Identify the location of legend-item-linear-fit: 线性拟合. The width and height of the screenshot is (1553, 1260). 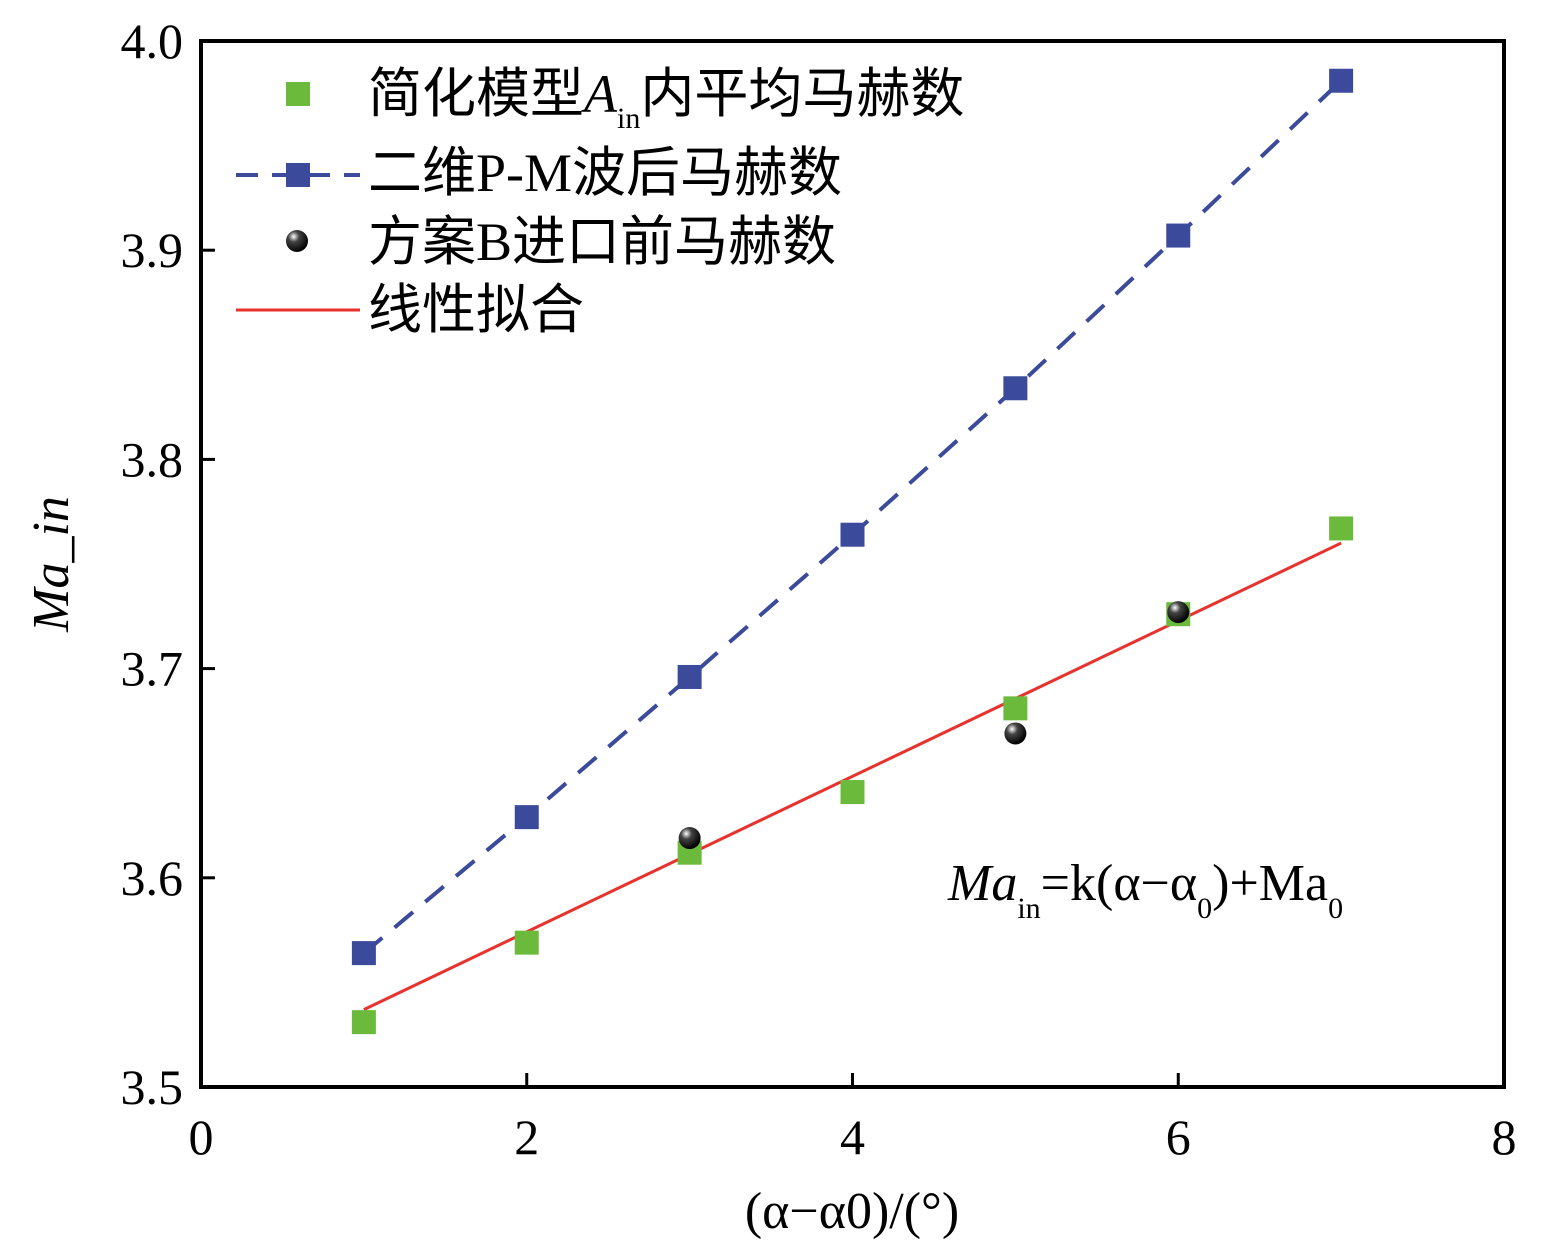
(410, 310).